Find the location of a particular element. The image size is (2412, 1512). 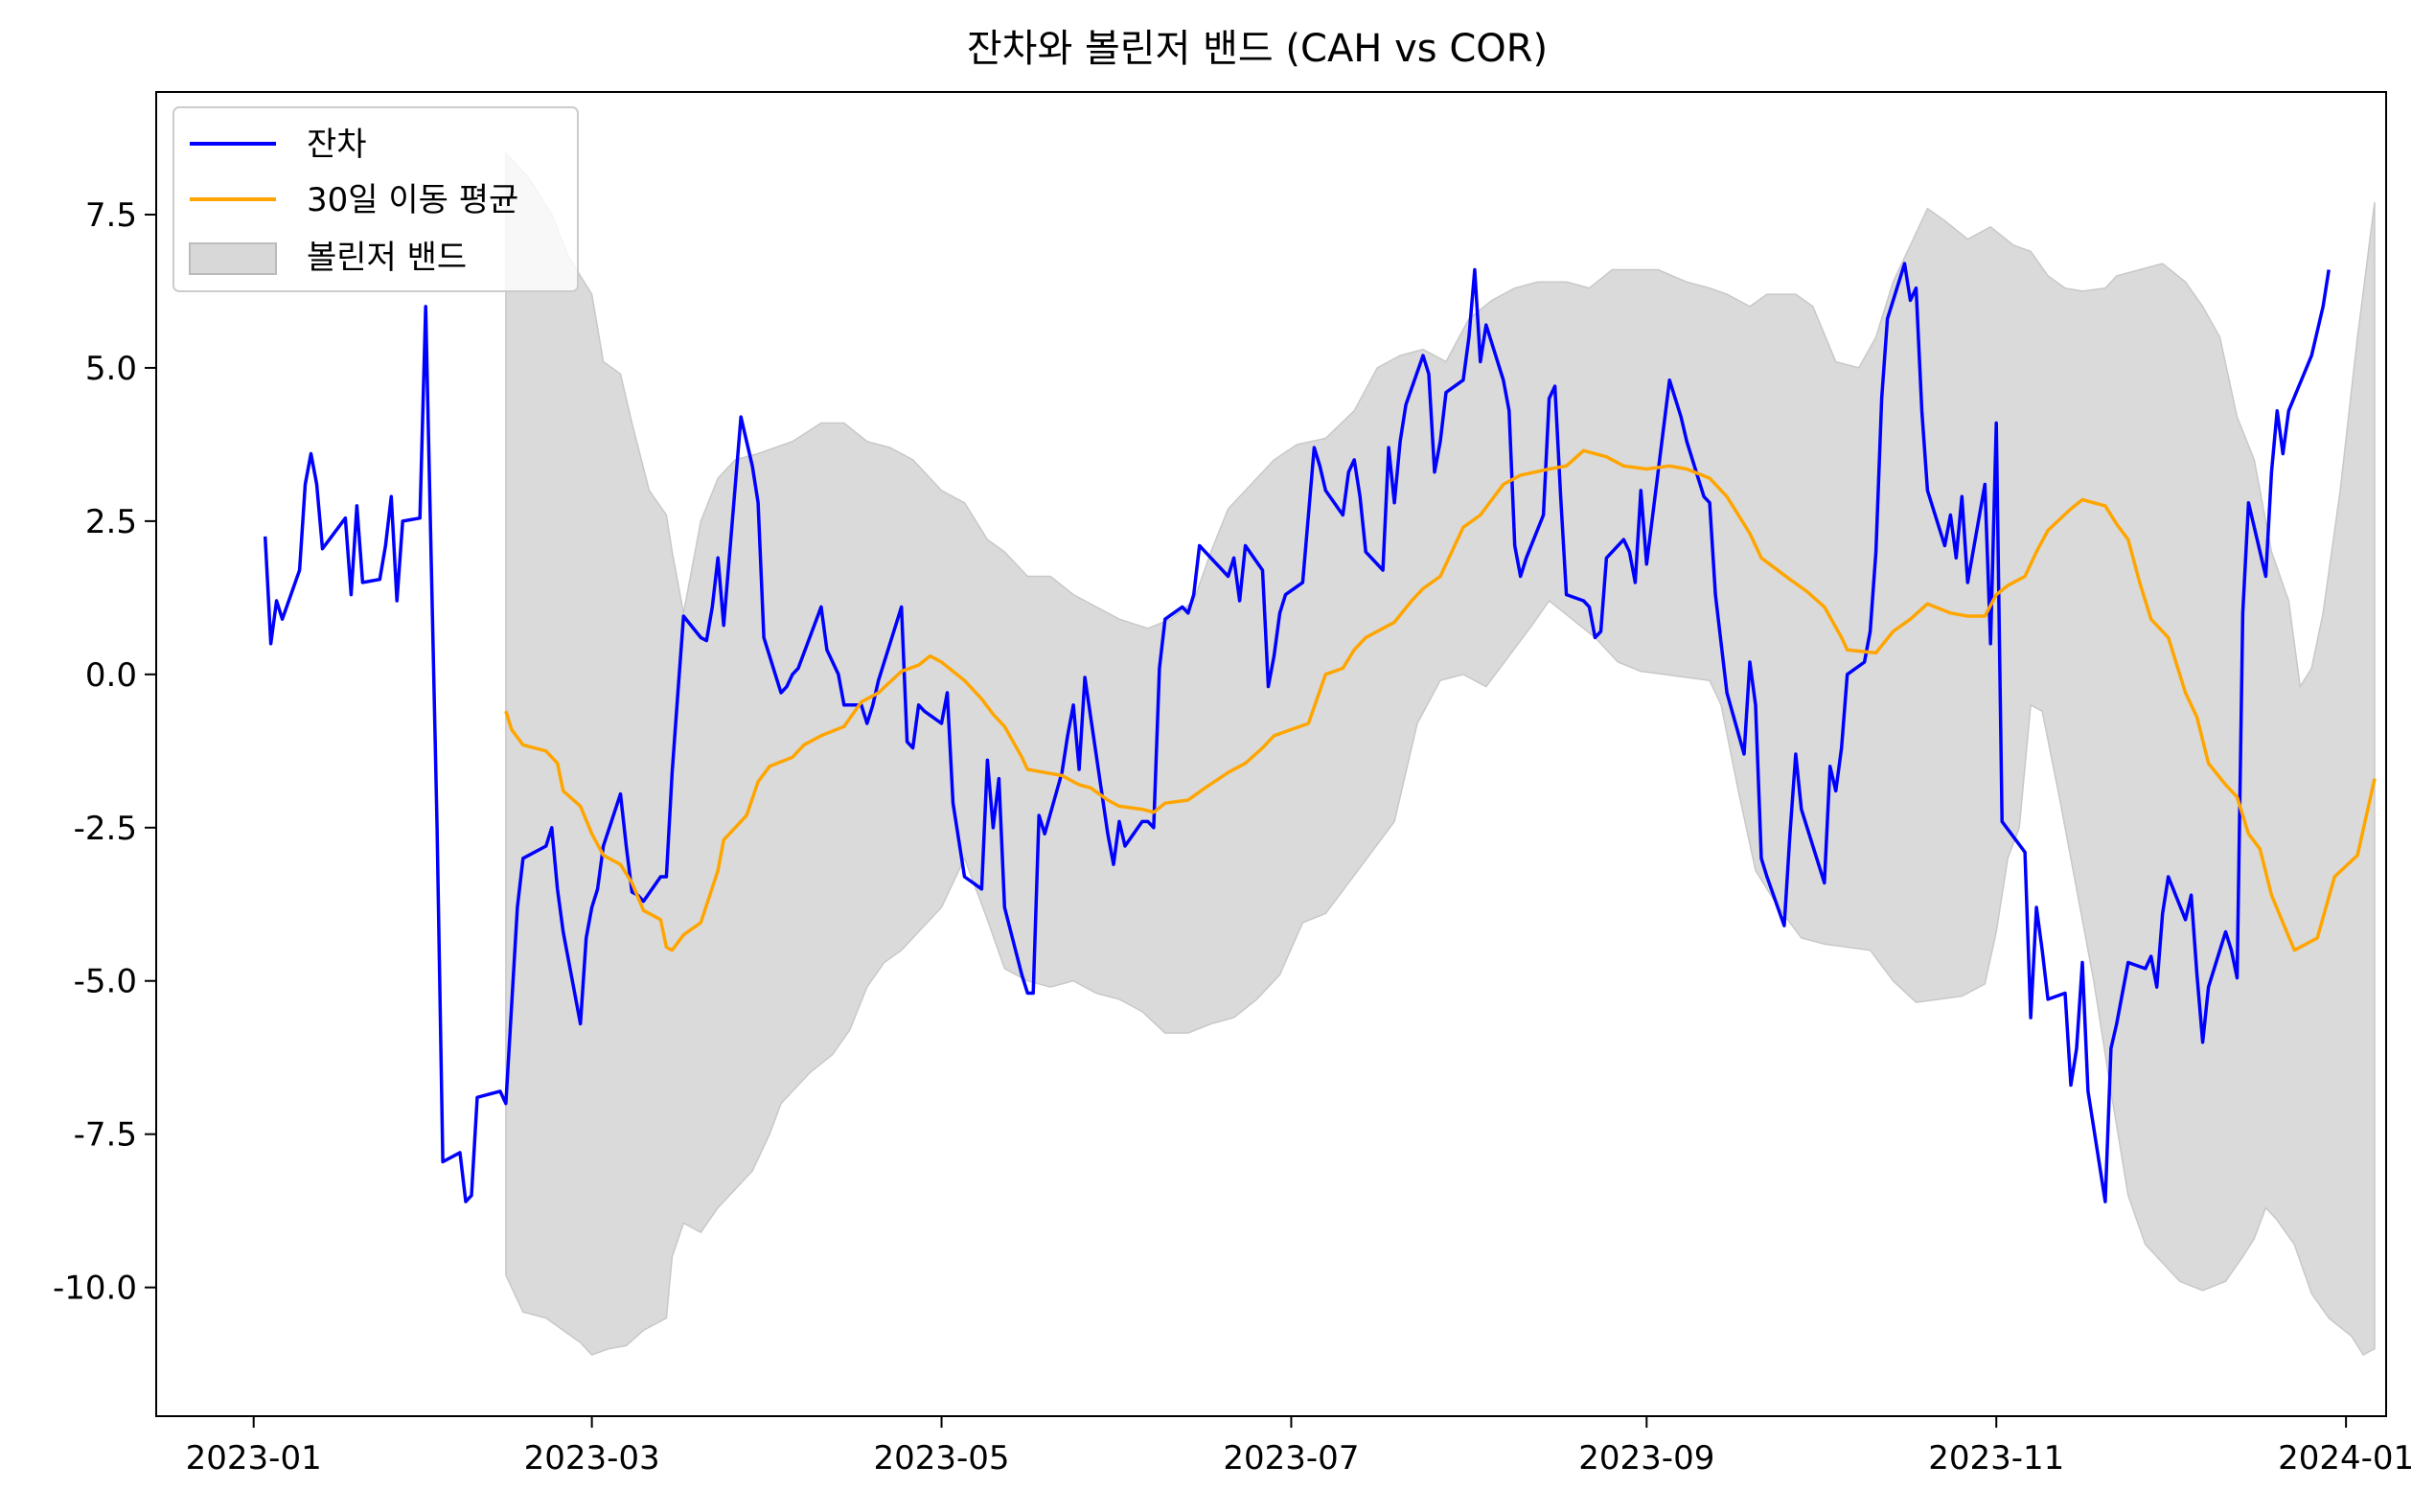

y-tick-label: -5.0 is located at coordinates (106, 982).